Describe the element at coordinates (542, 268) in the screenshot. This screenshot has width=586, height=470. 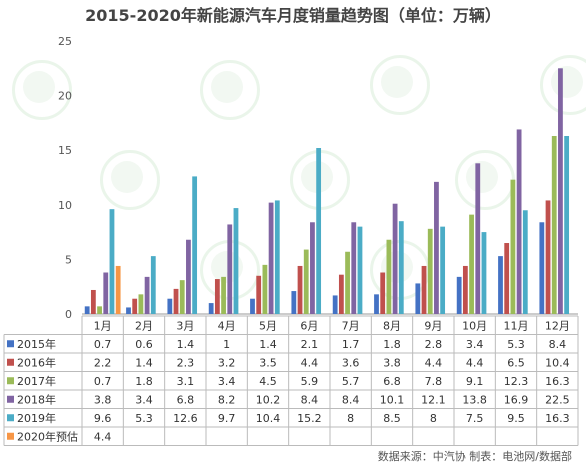
I see `bar-2015年-12月` at that location.